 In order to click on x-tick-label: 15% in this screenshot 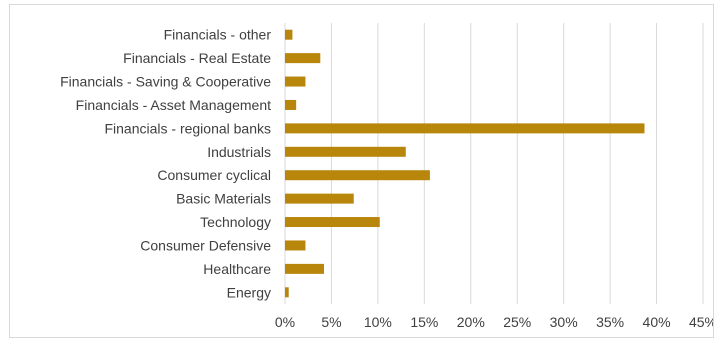, I will do `click(424, 322)`.